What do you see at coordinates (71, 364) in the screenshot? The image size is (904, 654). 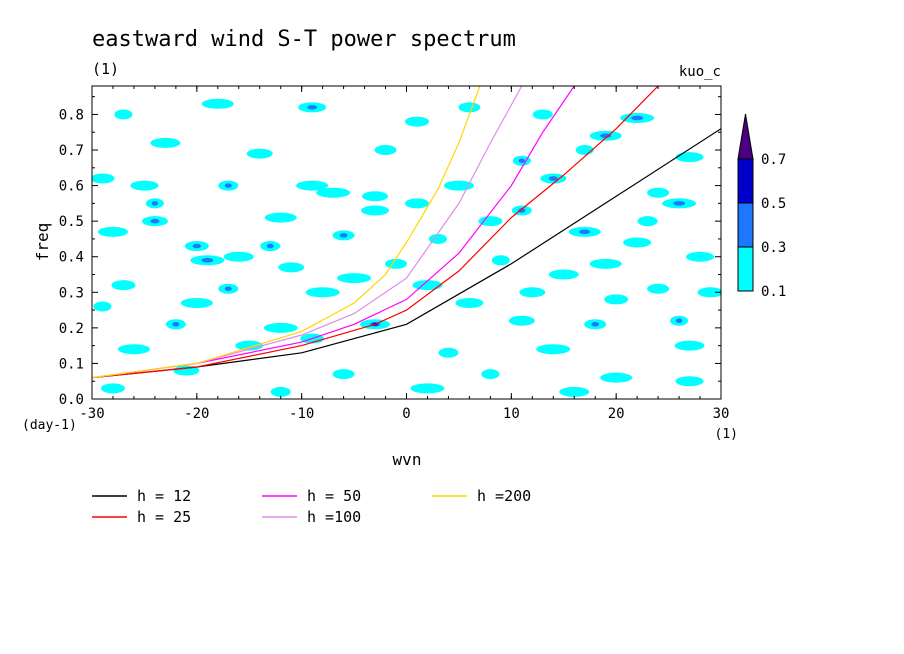 I see `y-tick-label: 0.1` at bounding box center [71, 364].